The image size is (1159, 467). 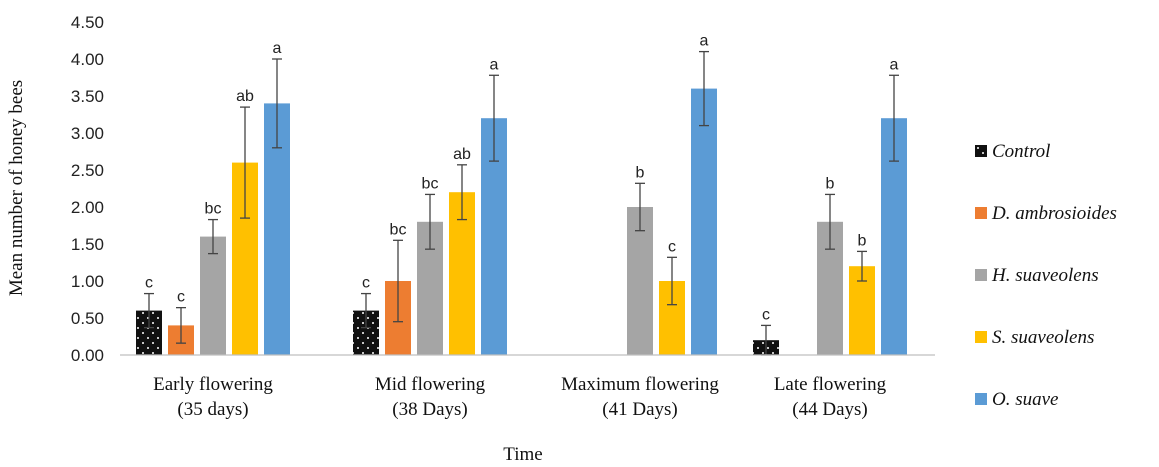 I want to click on x-tick-label-line: (35 days), so click(x=212, y=409).